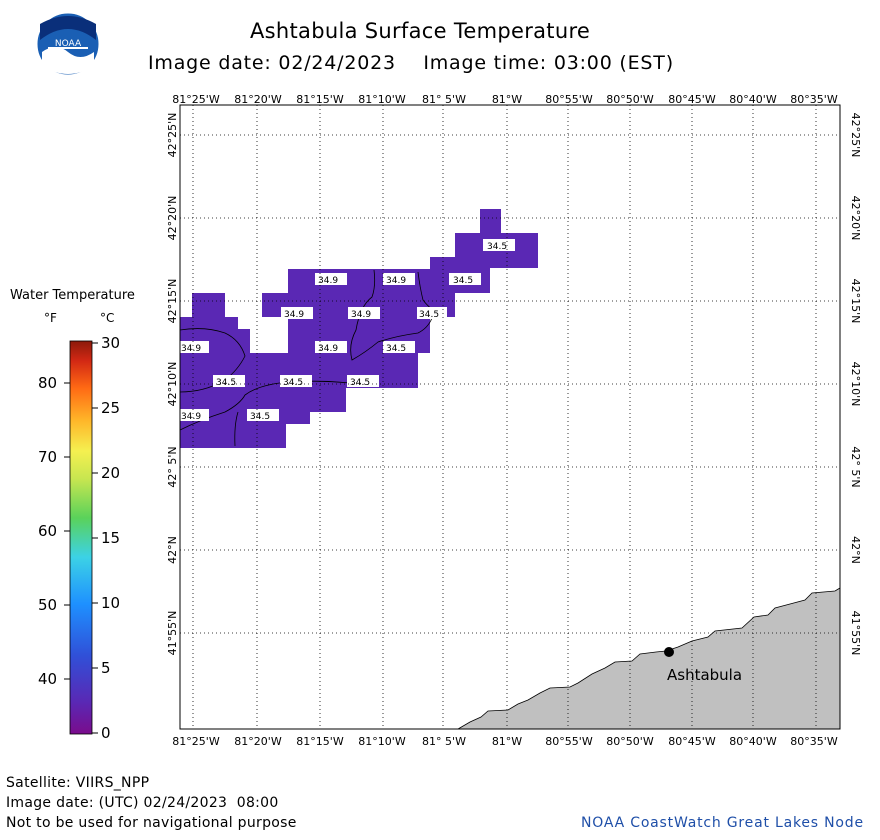 The width and height of the screenshot is (880, 840). Describe the element at coordinates (110, 408) in the screenshot. I see `legend-c-tick: 25` at that location.